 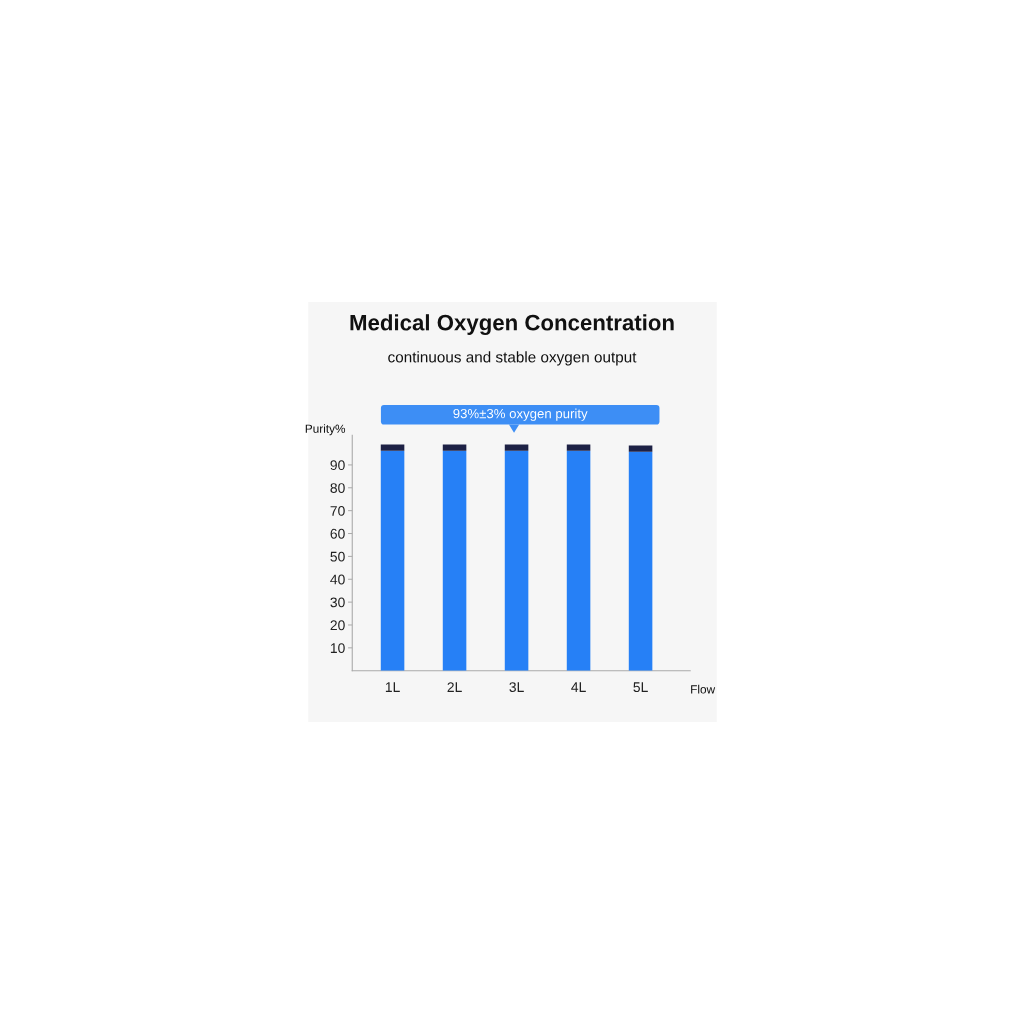 What do you see at coordinates (337, 488) in the screenshot?
I see `y-tick-label: 80` at bounding box center [337, 488].